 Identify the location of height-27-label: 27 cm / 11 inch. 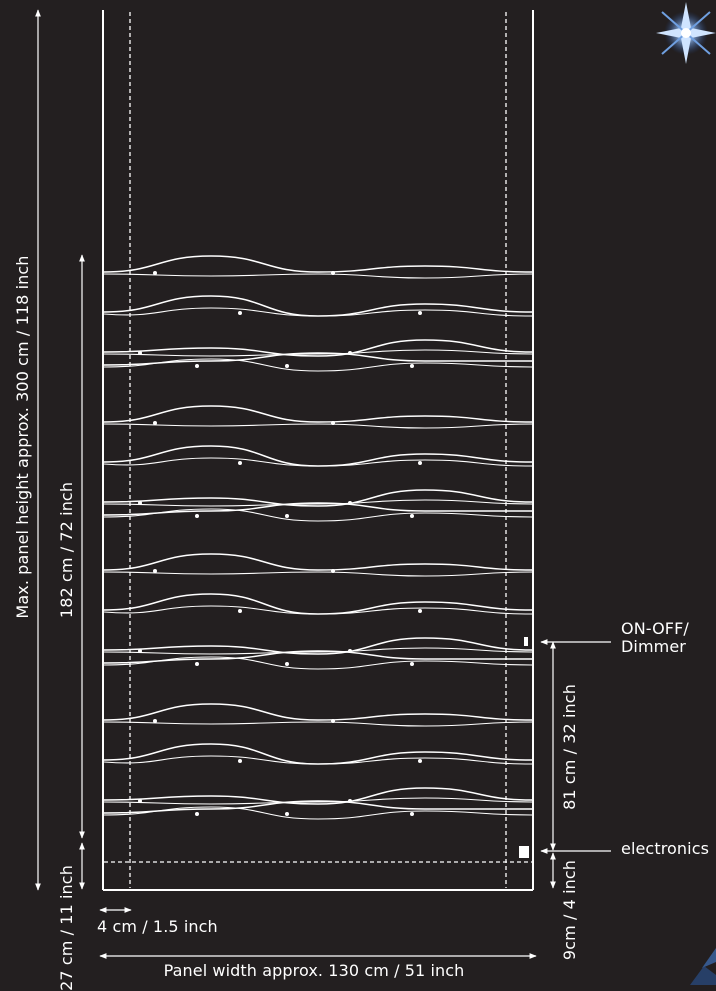
(66, 928).